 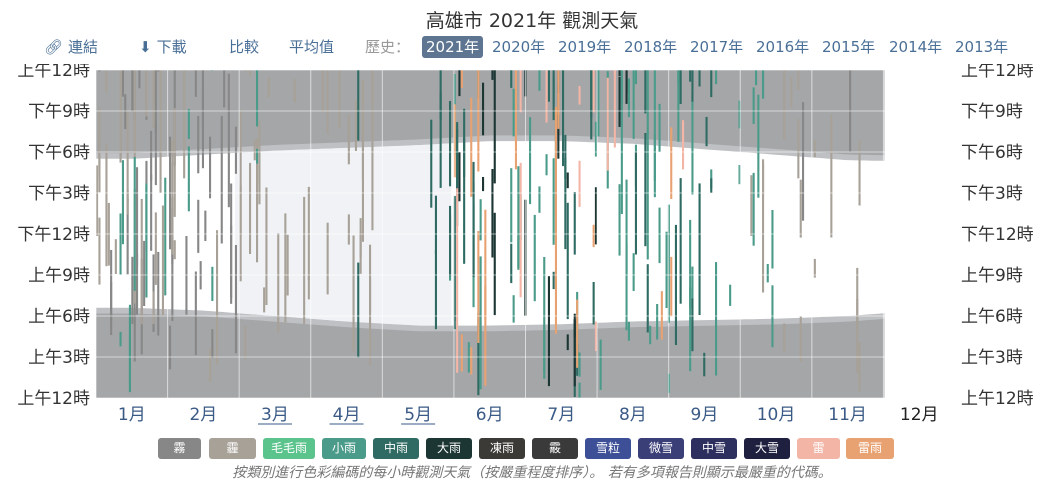 What do you see at coordinates (53, 72) in the screenshot?
I see `y-tick-label-left: 上午12時` at bounding box center [53, 72].